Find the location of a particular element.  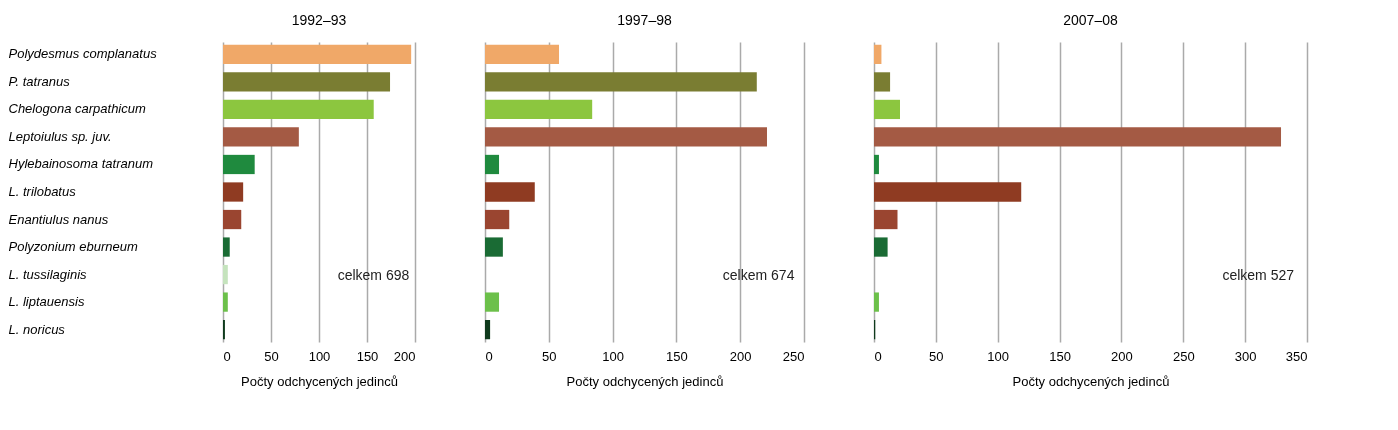

y-tick-label: Leptoiulus sp. juv. is located at coordinates (60, 136).